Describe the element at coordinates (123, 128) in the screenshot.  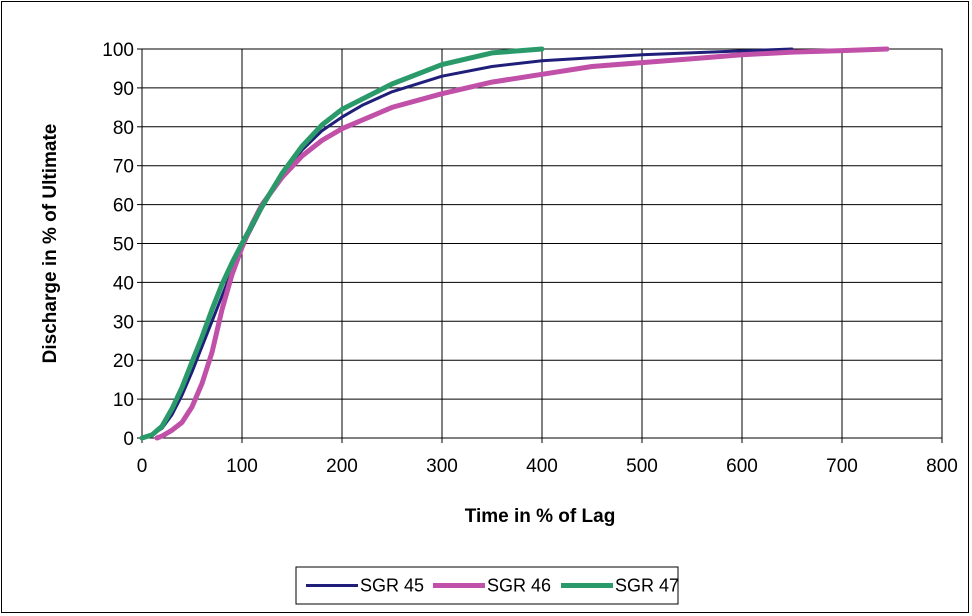
I see `y-tick-label: 80` at that location.